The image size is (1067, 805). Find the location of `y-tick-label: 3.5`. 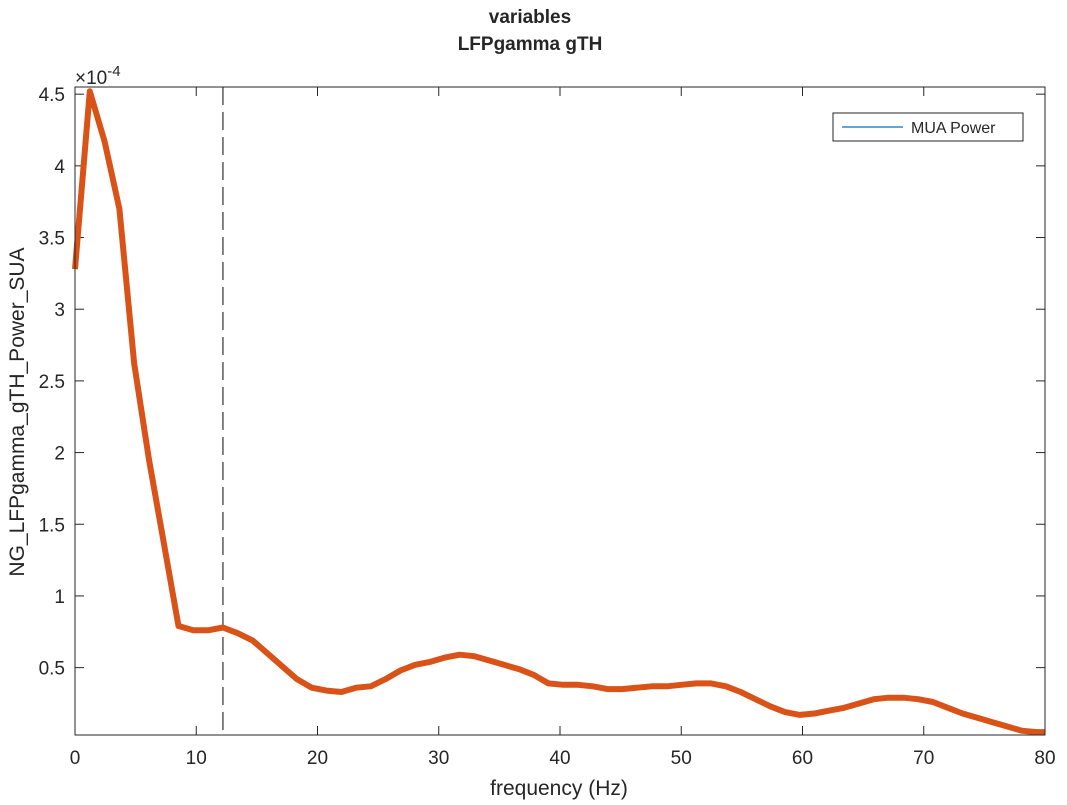

y-tick-label: 3.5 is located at coordinates (52, 239).